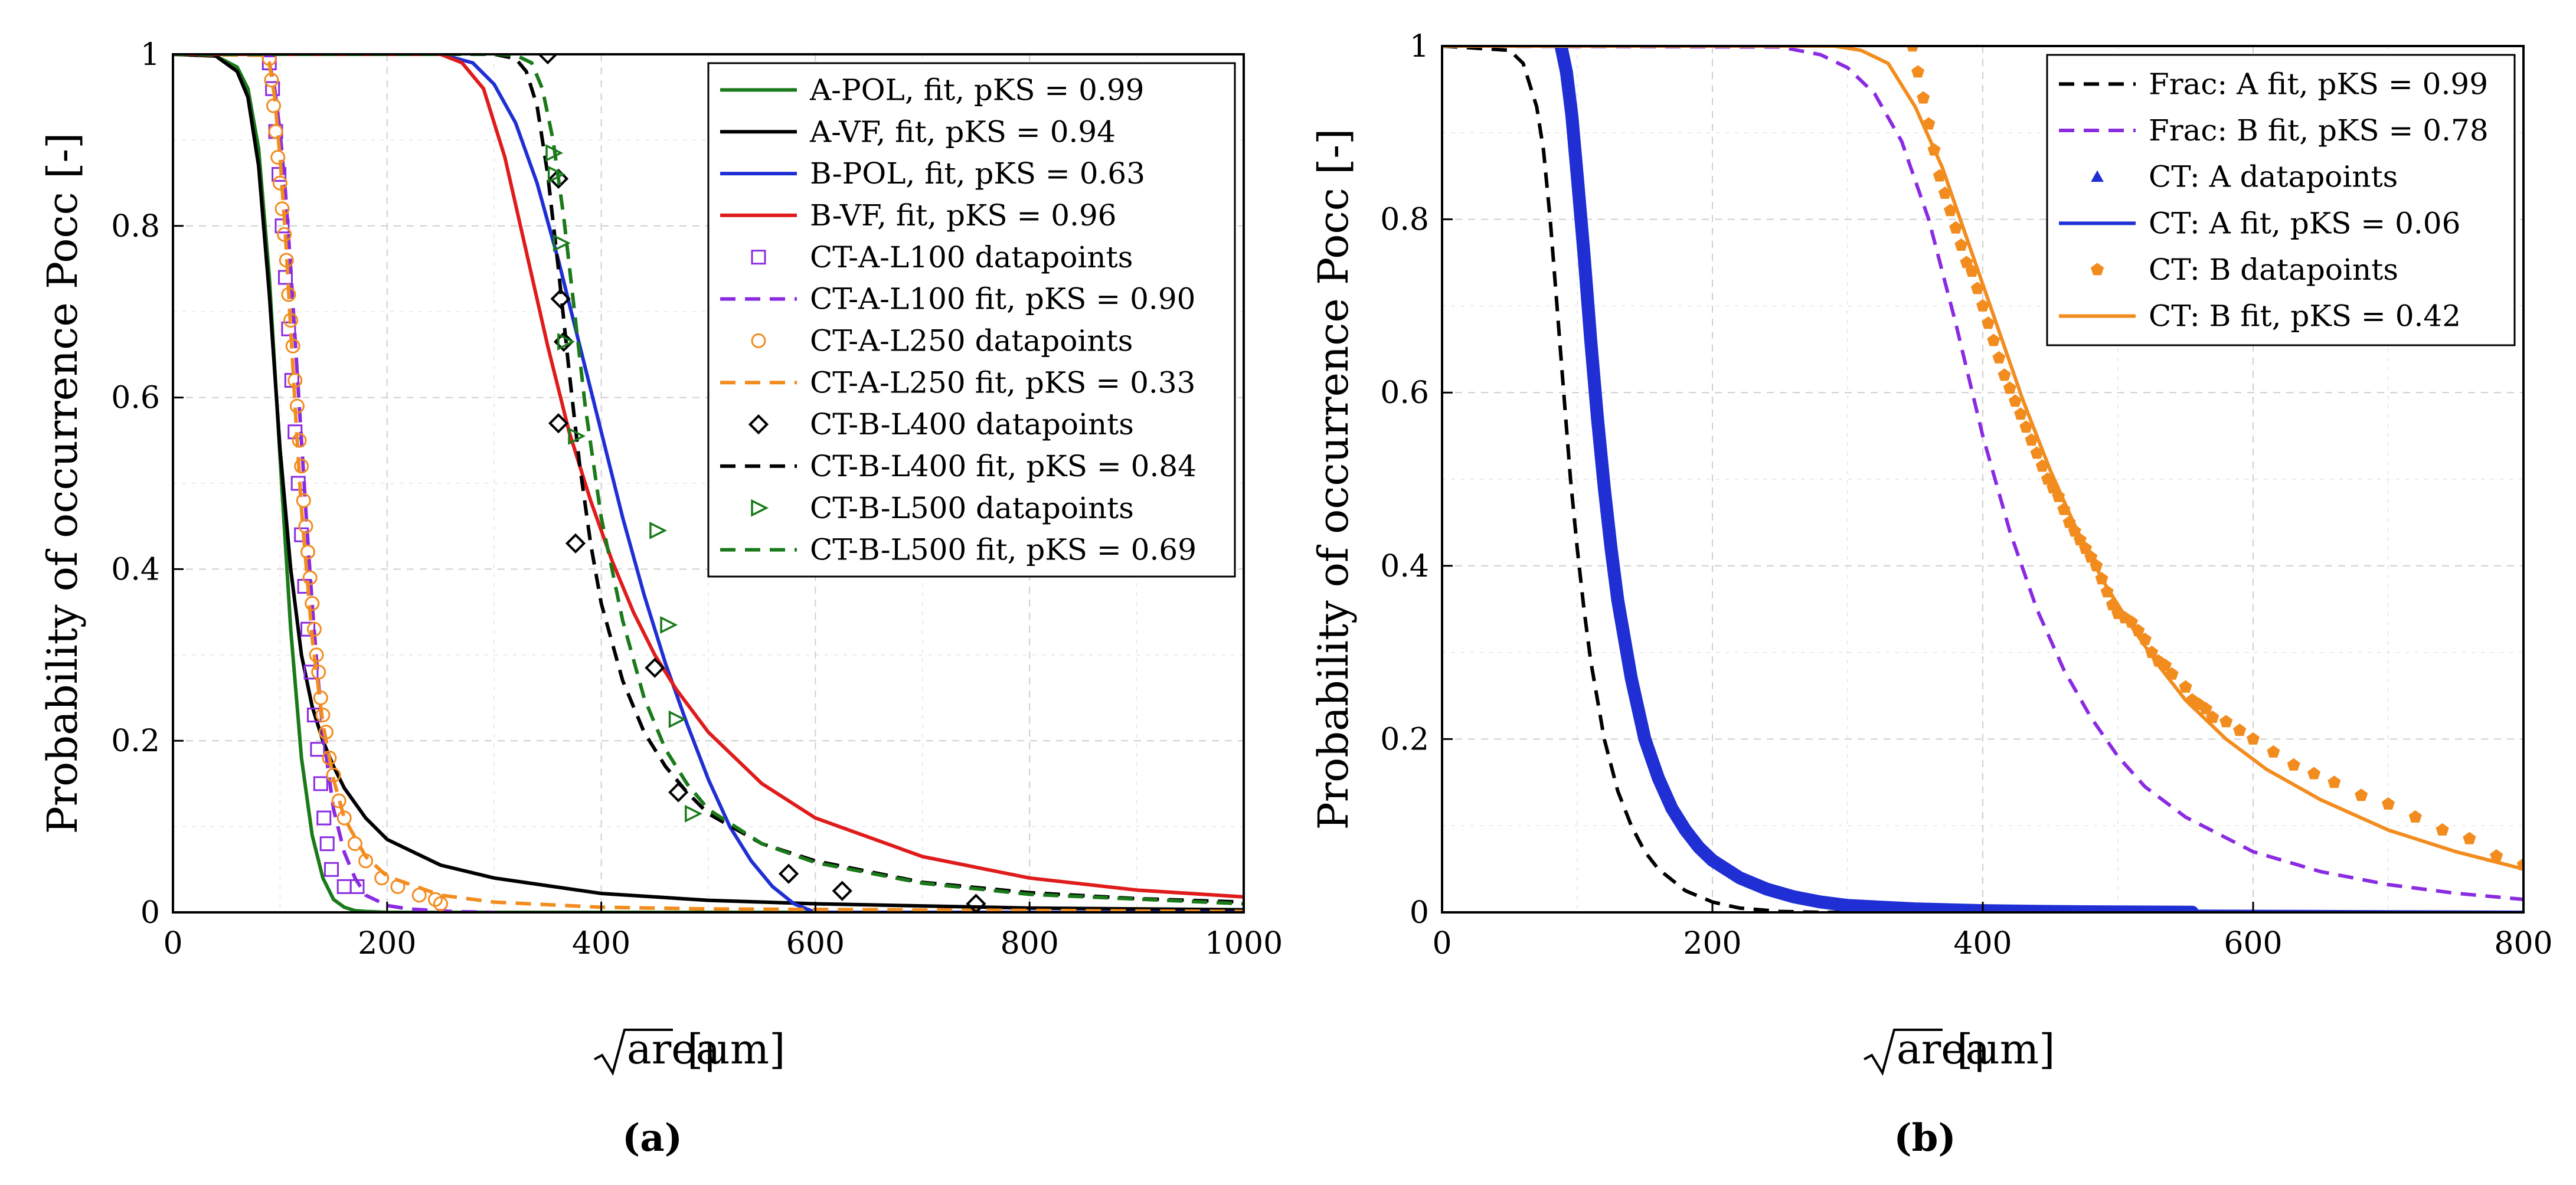 The height and width of the screenshot is (1185, 2576). What do you see at coordinates (1002, 382) in the screenshot?
I see `legend-label: CT-A-L250 fit, pKS = 0.33` at bounding box center [1002, 382].